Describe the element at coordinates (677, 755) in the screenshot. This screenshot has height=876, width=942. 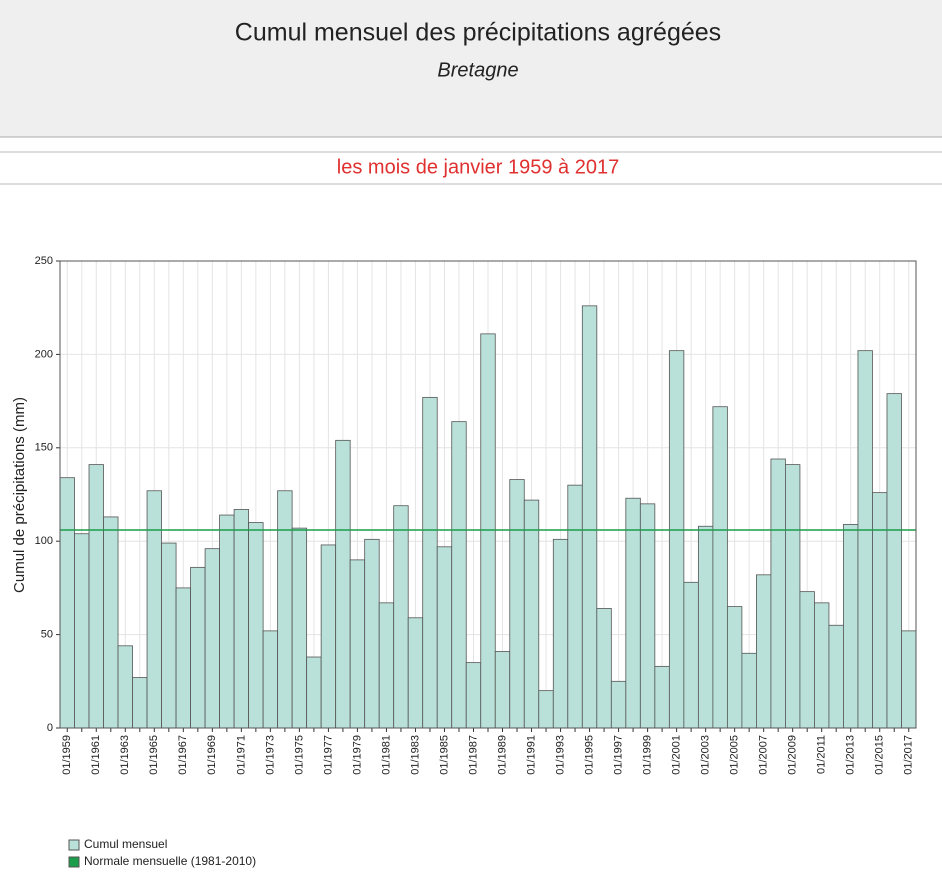
I see `x-tick-label: 01/2001` at that location.